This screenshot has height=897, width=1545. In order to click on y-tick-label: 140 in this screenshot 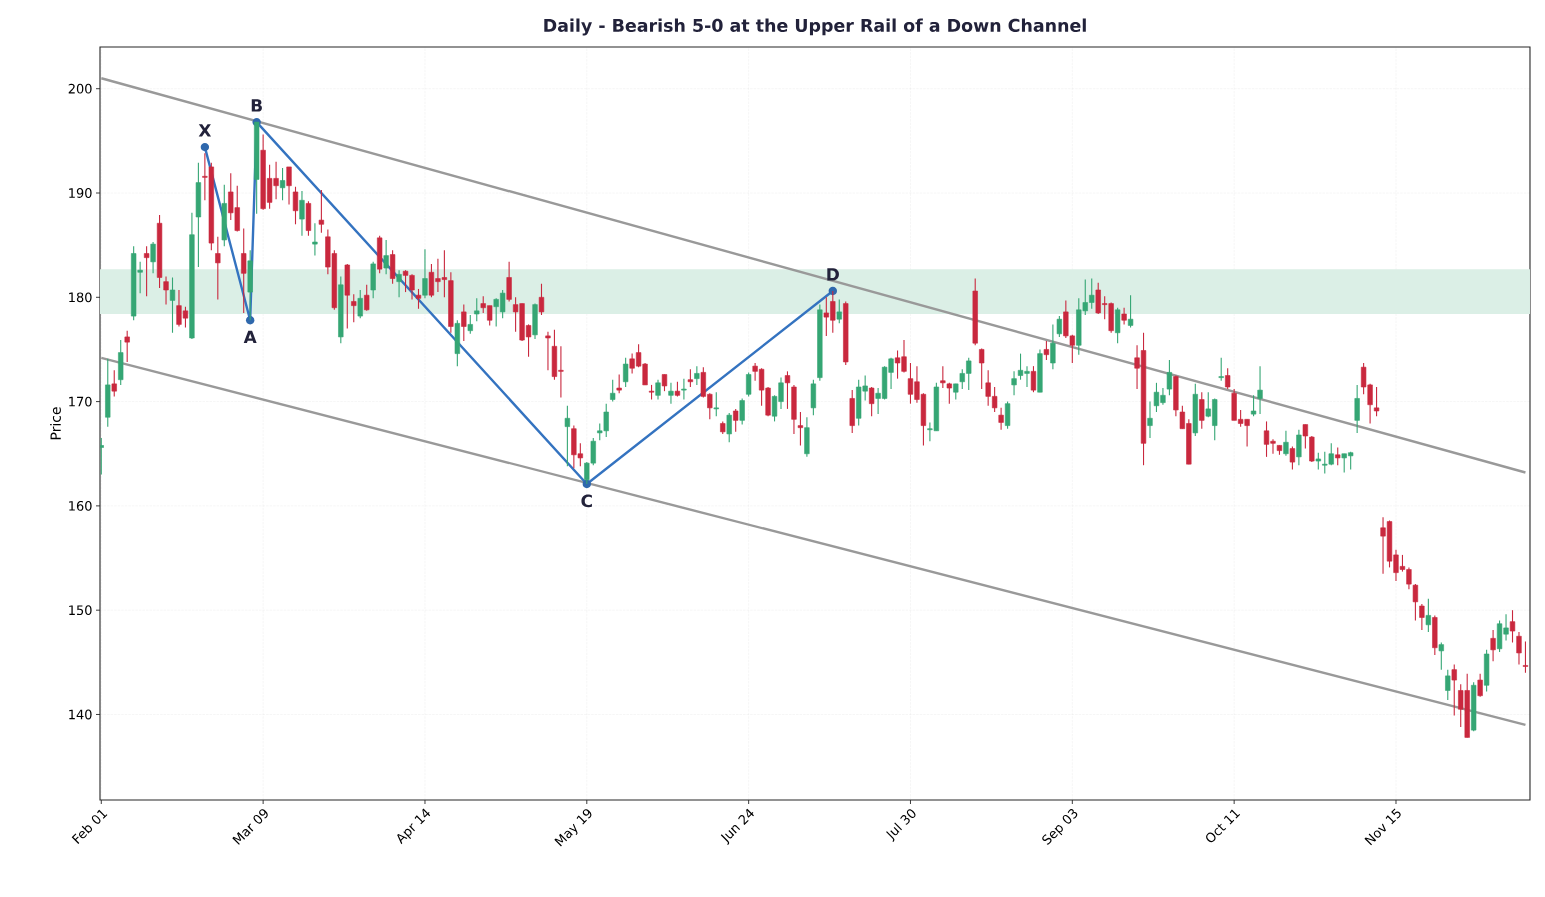, I will do `click(80, 714)`.